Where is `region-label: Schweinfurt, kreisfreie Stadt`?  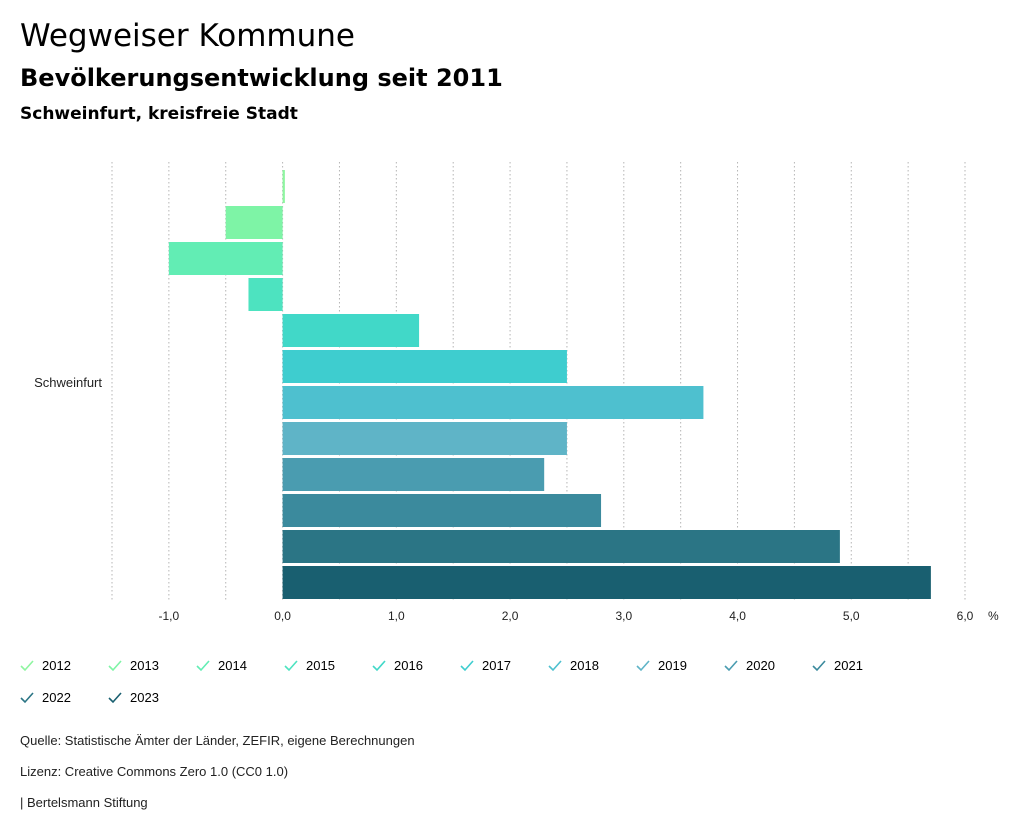
region-label: Schweinfurt, kreisfreie Stadt is located at coordinates (159, 114).